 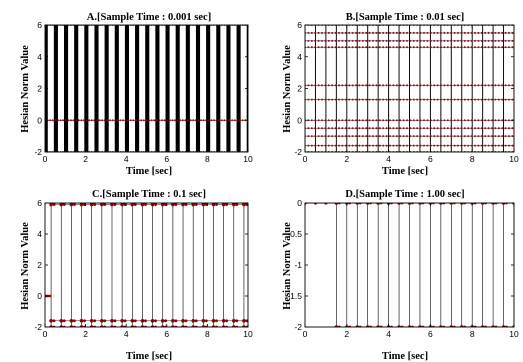 What do you see at coordinates (298, 265) in the screenshot?
I see `y-tick-label: -1` at bounding box center [298, 265].